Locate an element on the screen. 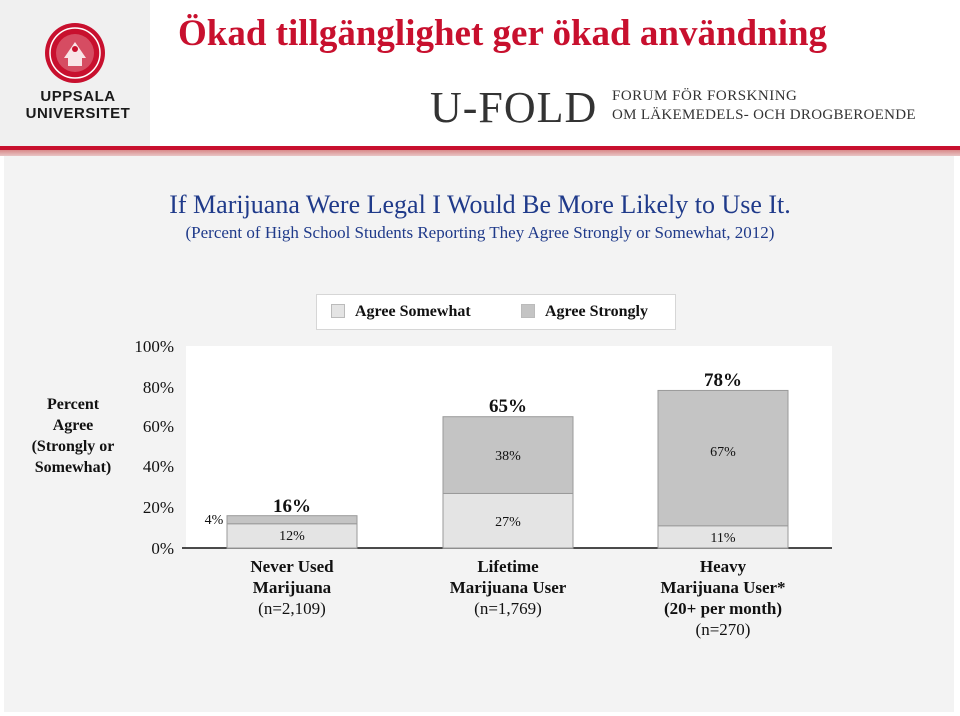  university-name-line2: UNIVERSITET is located at coordinates (78, 113).